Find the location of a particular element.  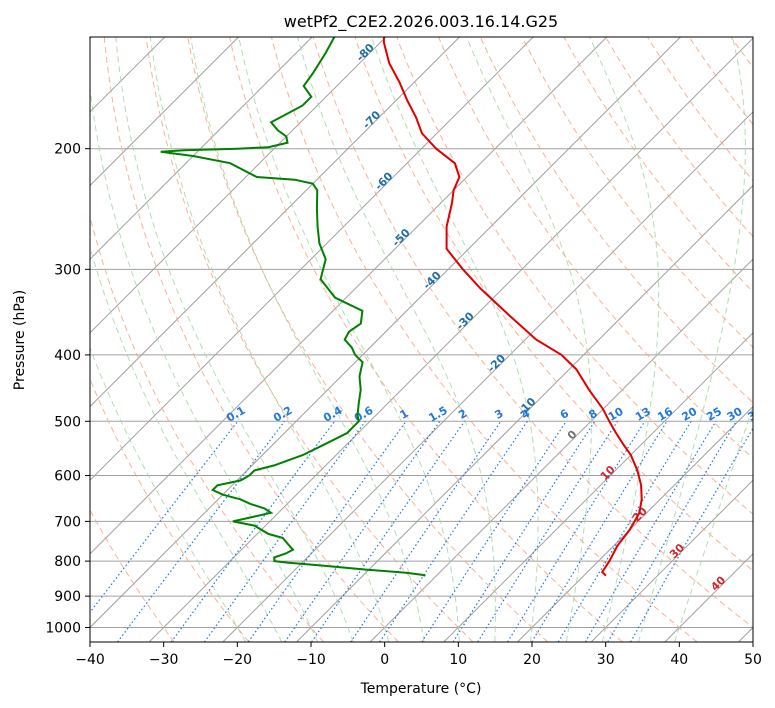

y-tick-label: 200 is located at coordinates (67, 150).